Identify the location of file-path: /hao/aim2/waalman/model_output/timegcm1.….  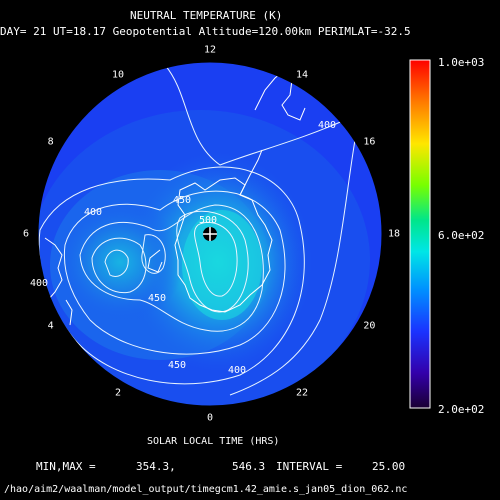
(206, 489).